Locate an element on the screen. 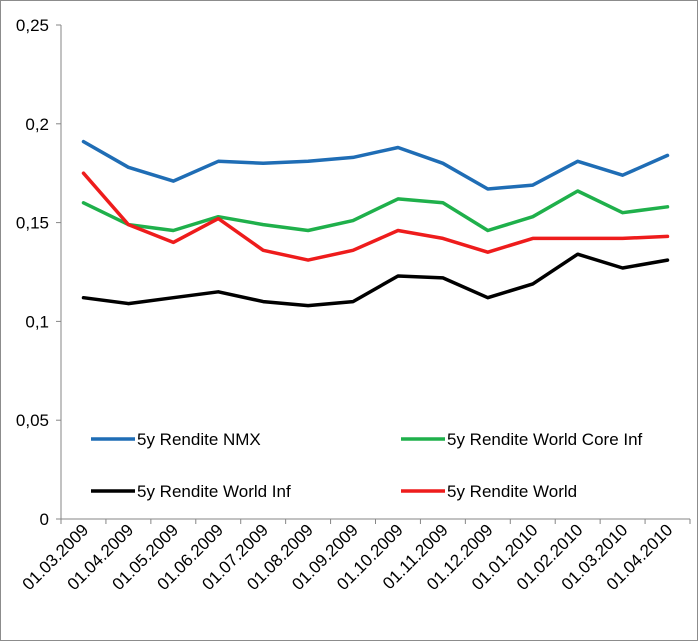  legend-label: 5y Rendite World Inf is located at coordinates (214, 491).